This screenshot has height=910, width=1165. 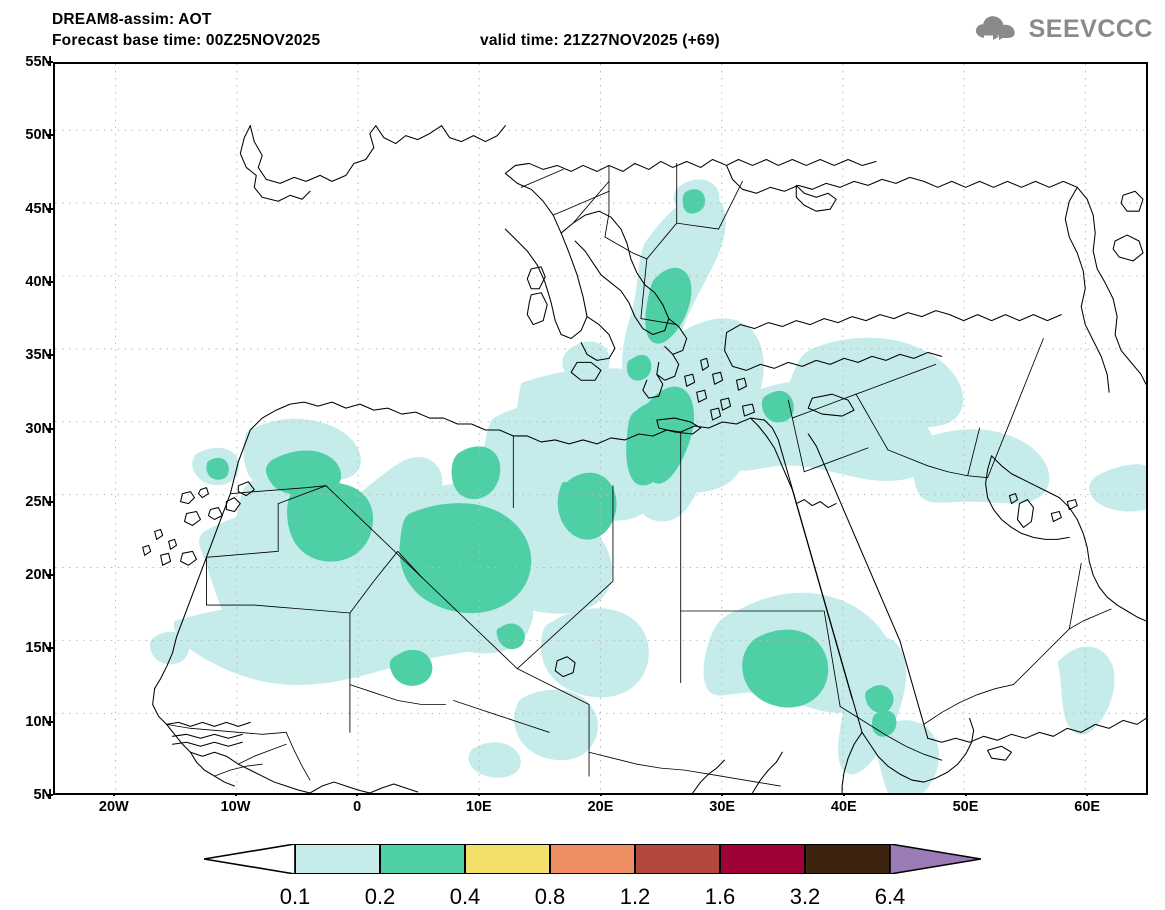 What do you see at coordinates (295, 896) in the screenshot?
I see `colorbar-tick-label: 0.1` at bounding box center [295, 896].